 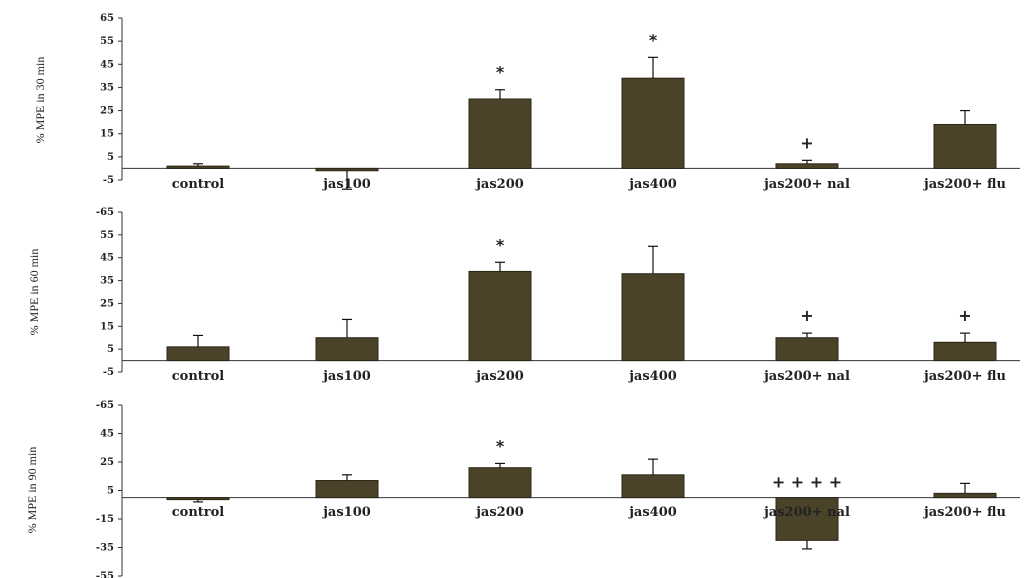 What do you see at coordinates (34, 292) in the screenshot?
I see `y-axis-label: % MPE in 60 min` at bounding box center [34, 292].